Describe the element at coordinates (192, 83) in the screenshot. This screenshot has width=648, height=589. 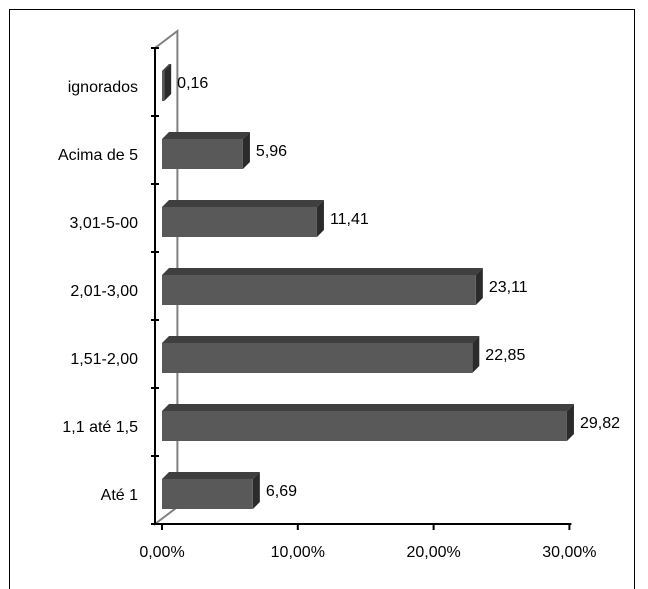
I see `data-label: 0,16` at that location.